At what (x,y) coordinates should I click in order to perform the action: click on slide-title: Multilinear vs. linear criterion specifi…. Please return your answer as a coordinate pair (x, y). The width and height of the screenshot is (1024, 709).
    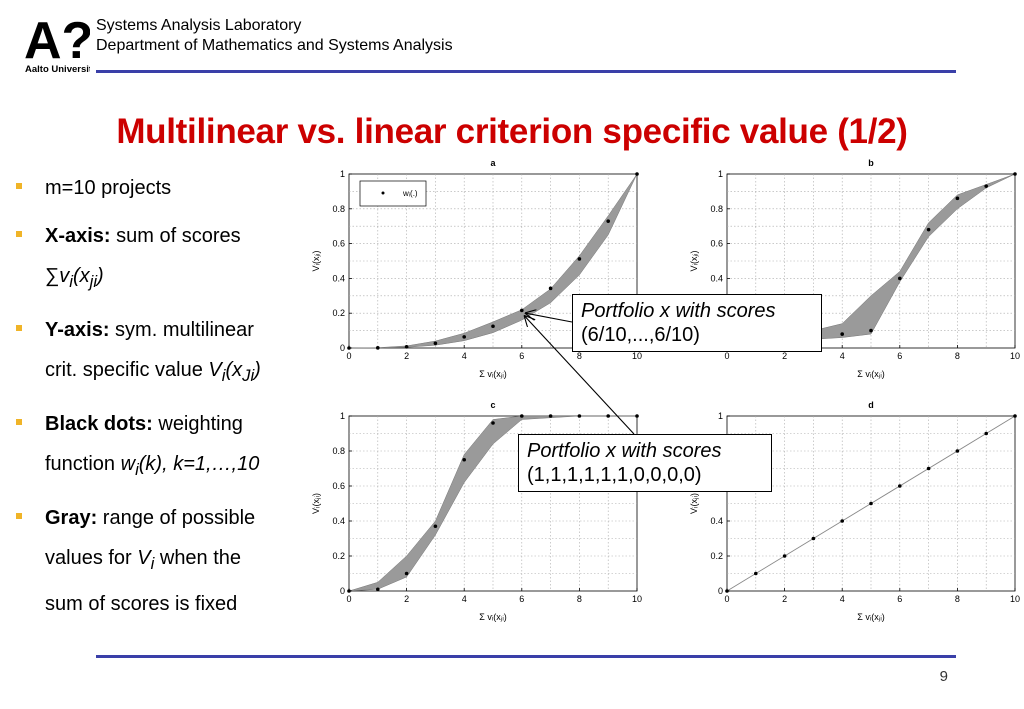
    Looking at the image, I should click on (512, 131).